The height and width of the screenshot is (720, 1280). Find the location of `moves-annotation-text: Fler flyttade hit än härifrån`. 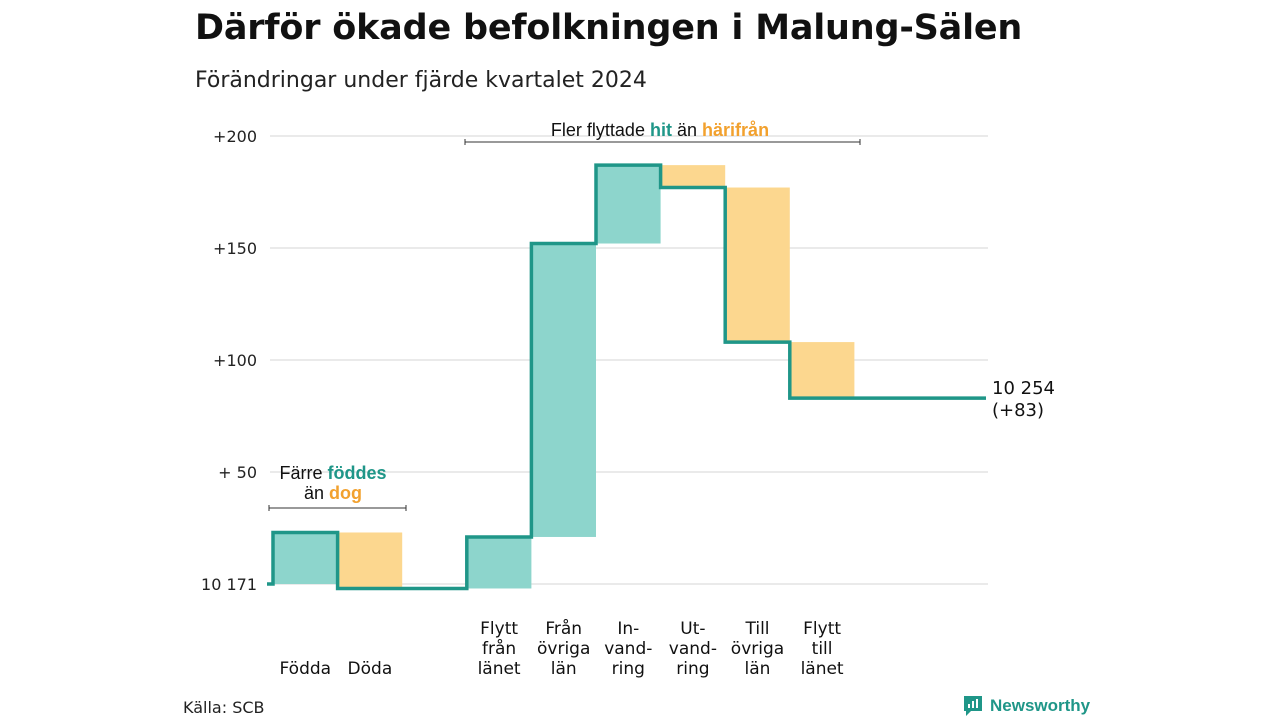

moves-annotation-text: Fler flyttade hit än härifrån is located at coordinates (660, 130).